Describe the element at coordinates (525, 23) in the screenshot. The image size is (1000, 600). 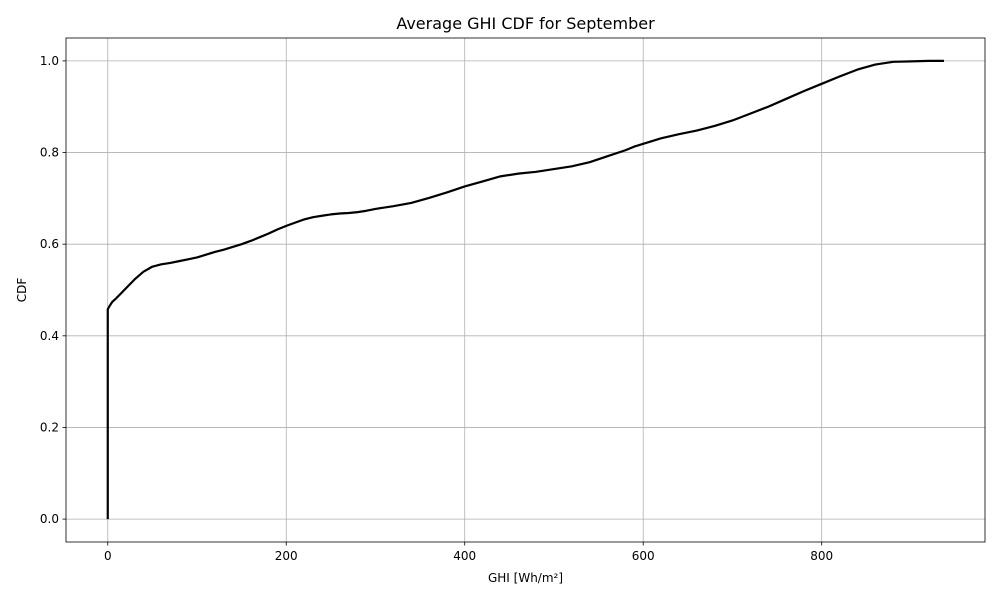
I see `chart-title: Average GHI CDF for September` at that location.